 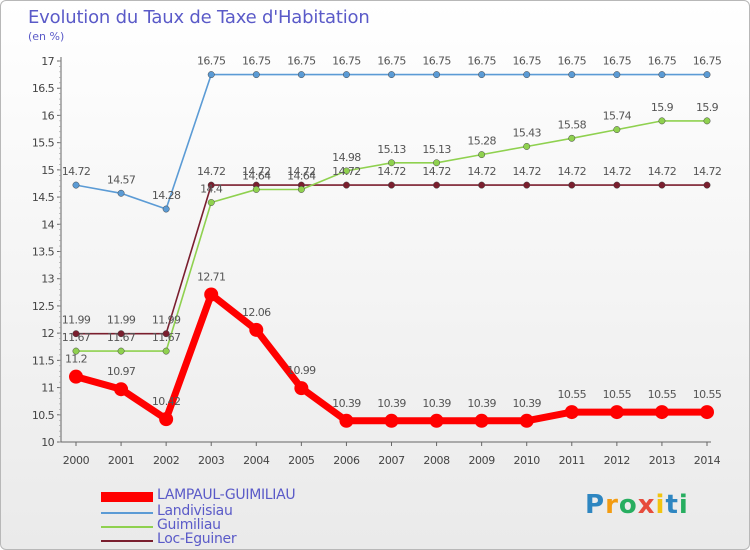 I want to click on x-tick-label: 2006, so click(x=346, y=460).